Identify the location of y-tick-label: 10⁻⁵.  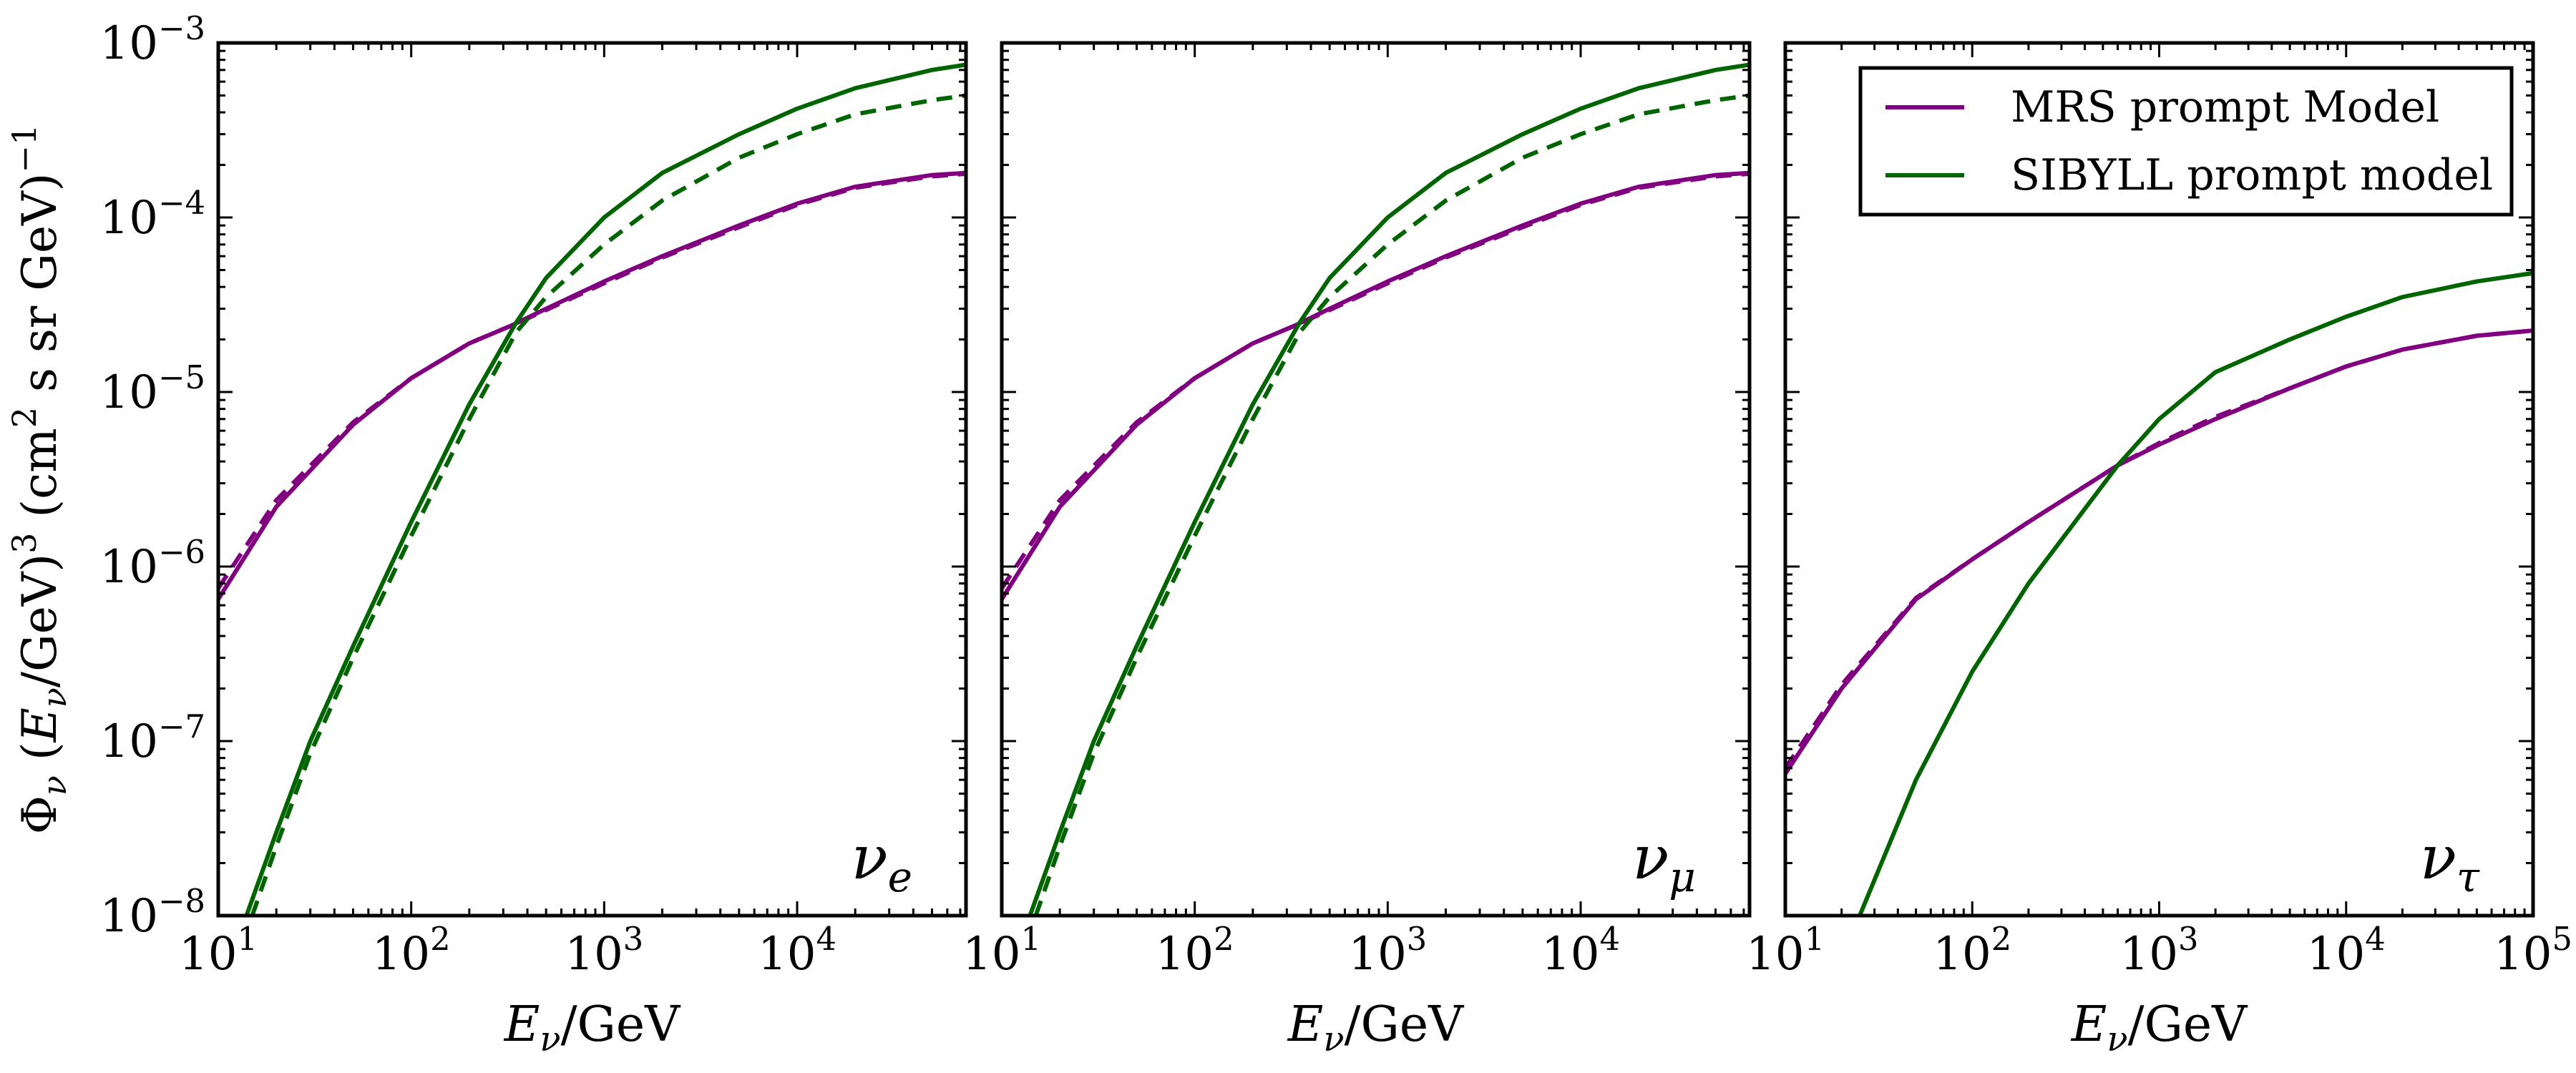
(152, 389).